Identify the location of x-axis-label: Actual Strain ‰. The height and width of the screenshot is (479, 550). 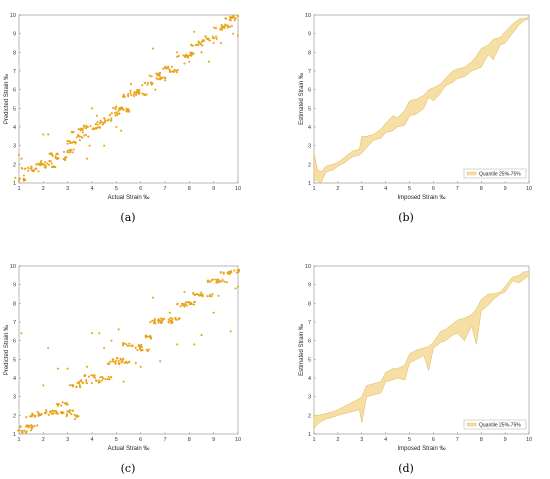
(129, 449).